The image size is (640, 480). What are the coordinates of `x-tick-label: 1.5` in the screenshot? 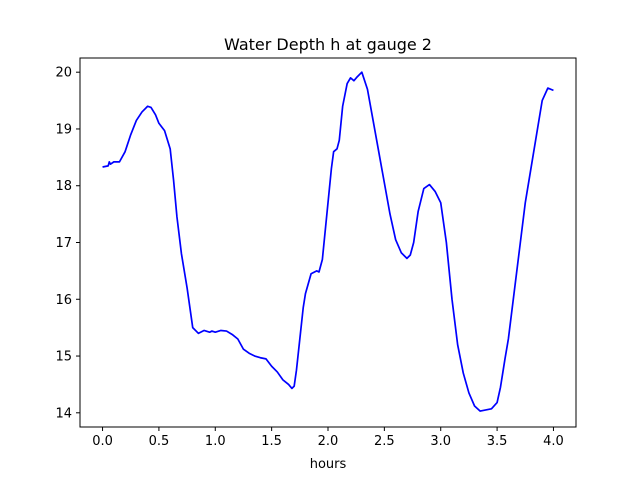 It's located at (271, 441).